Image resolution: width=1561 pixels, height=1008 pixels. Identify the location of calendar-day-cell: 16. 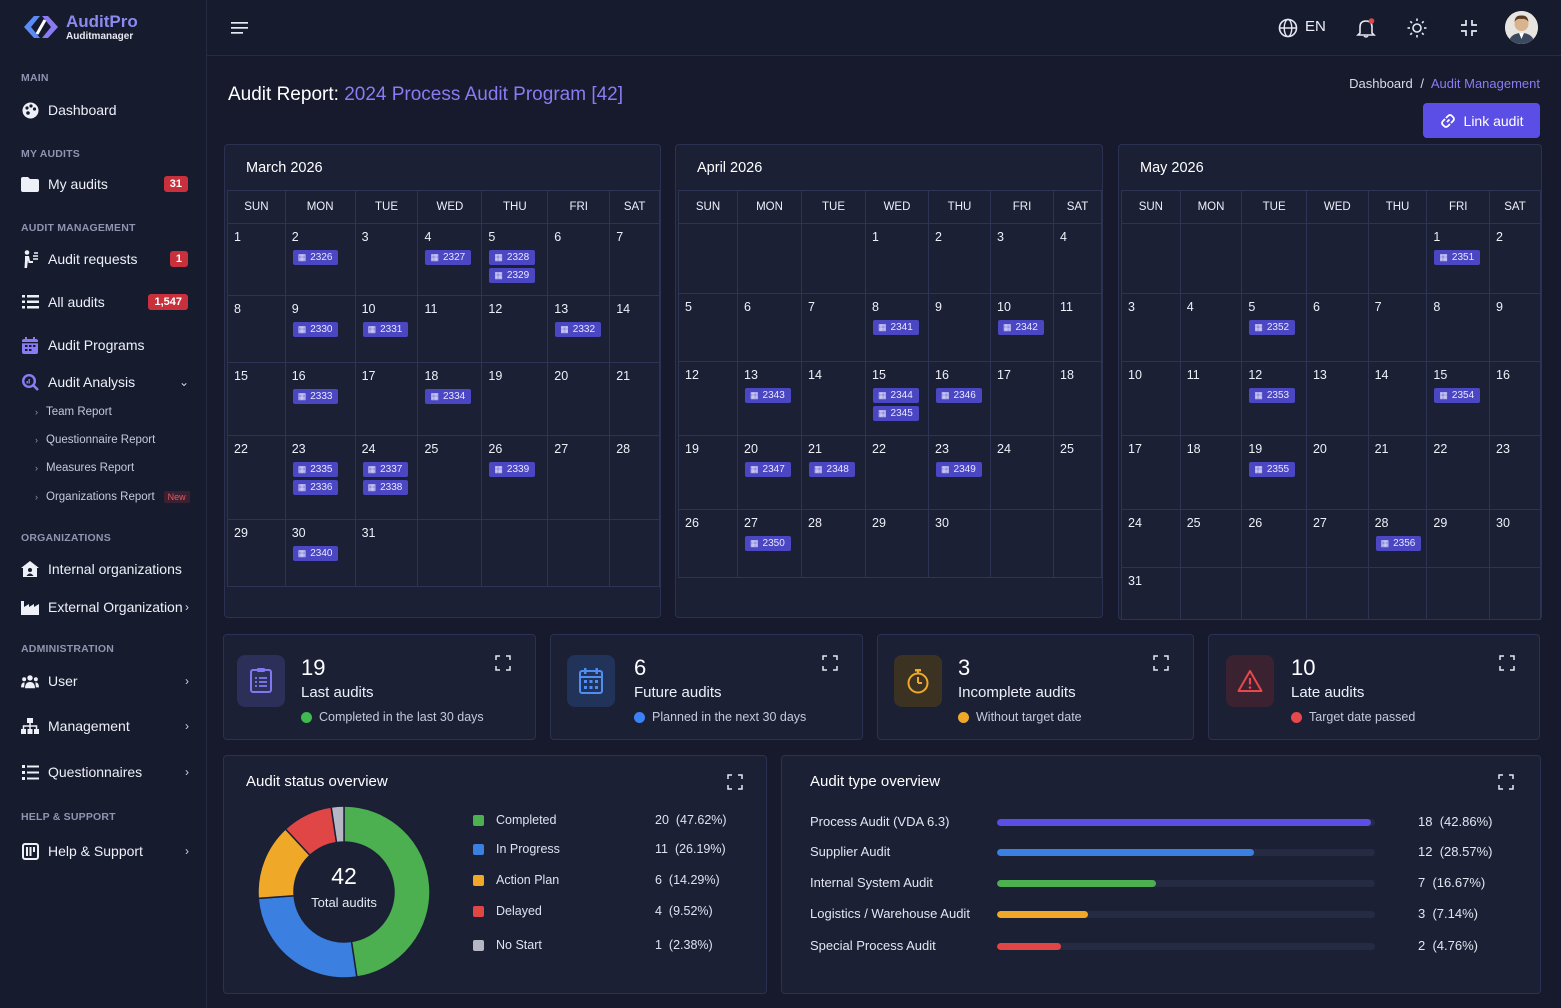
(1515, 398).